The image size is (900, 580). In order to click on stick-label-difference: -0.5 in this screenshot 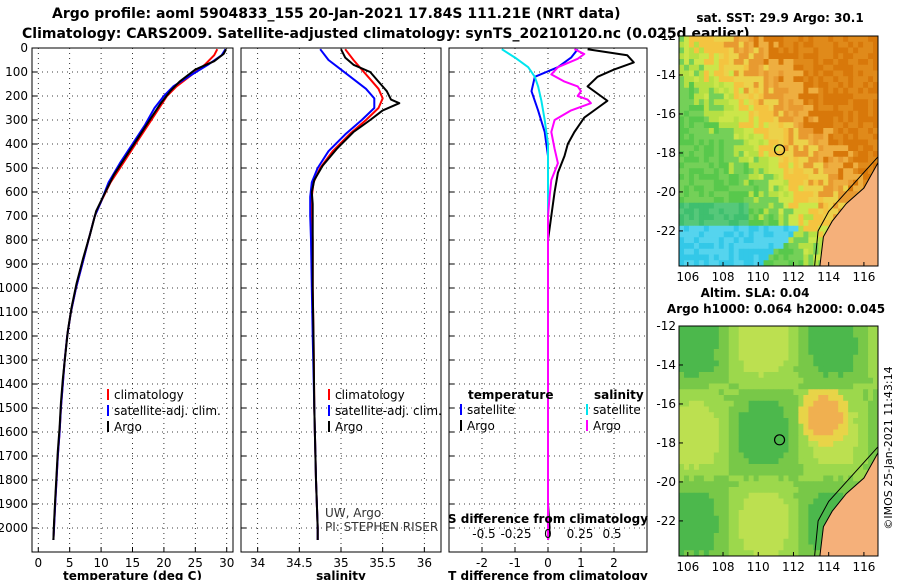, I will do `click(483, 534)`.